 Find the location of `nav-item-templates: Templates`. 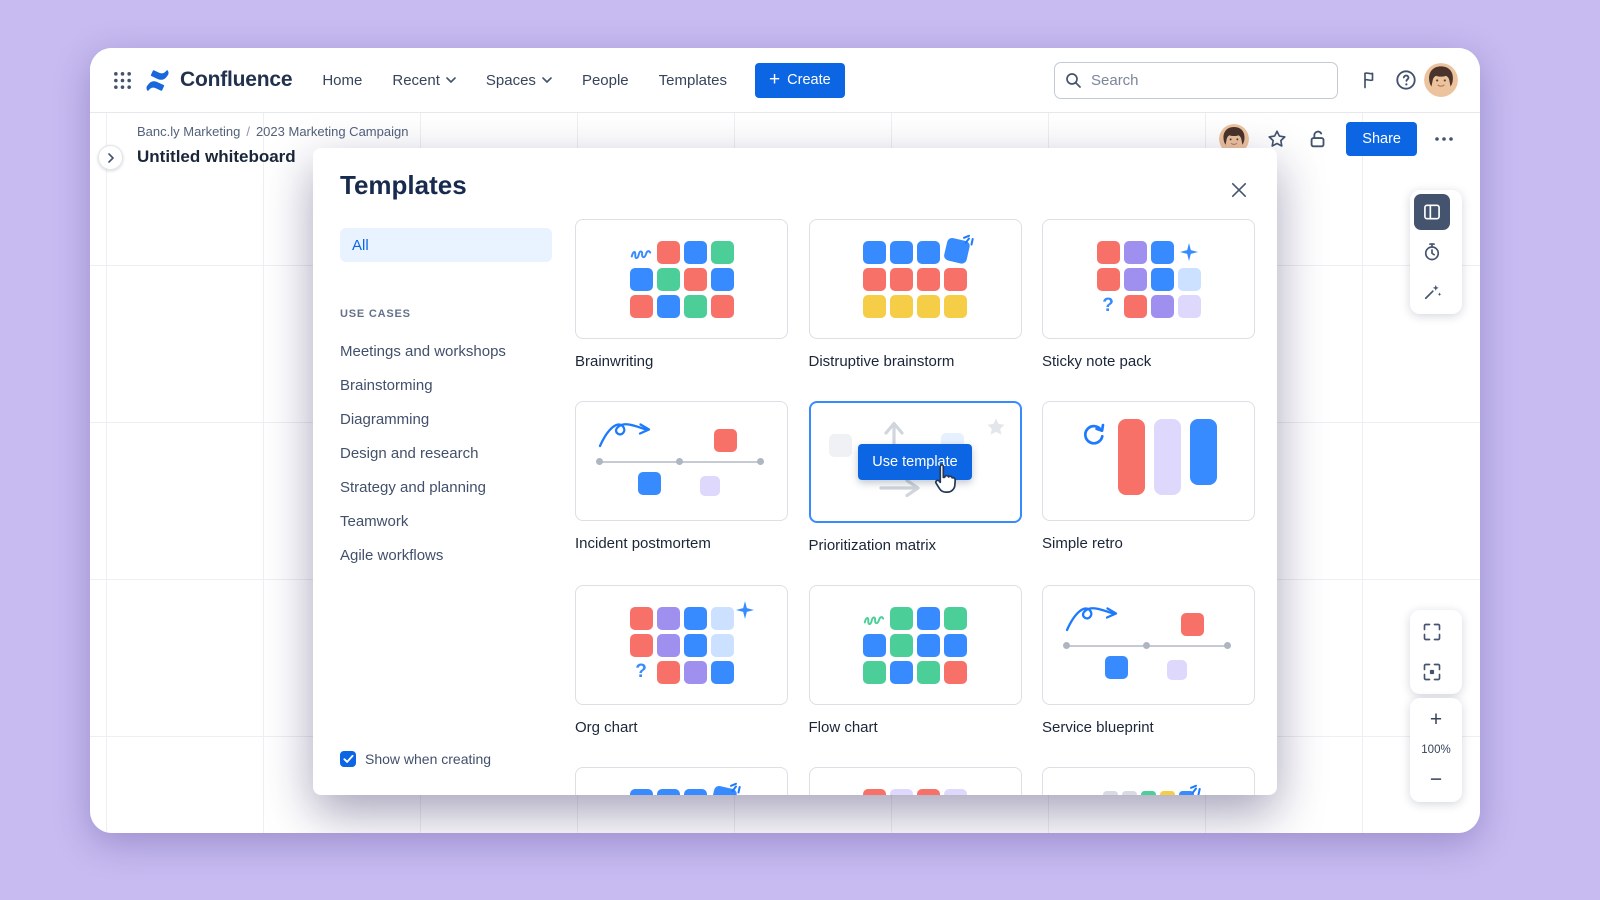

nav-item-templates: Templates is located at coordinates (693, 80).